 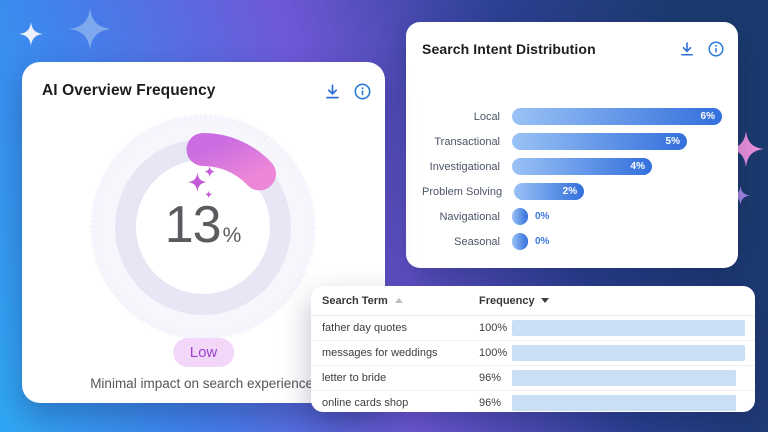 I want to click on donut-arc, so click(x=231, y=161).